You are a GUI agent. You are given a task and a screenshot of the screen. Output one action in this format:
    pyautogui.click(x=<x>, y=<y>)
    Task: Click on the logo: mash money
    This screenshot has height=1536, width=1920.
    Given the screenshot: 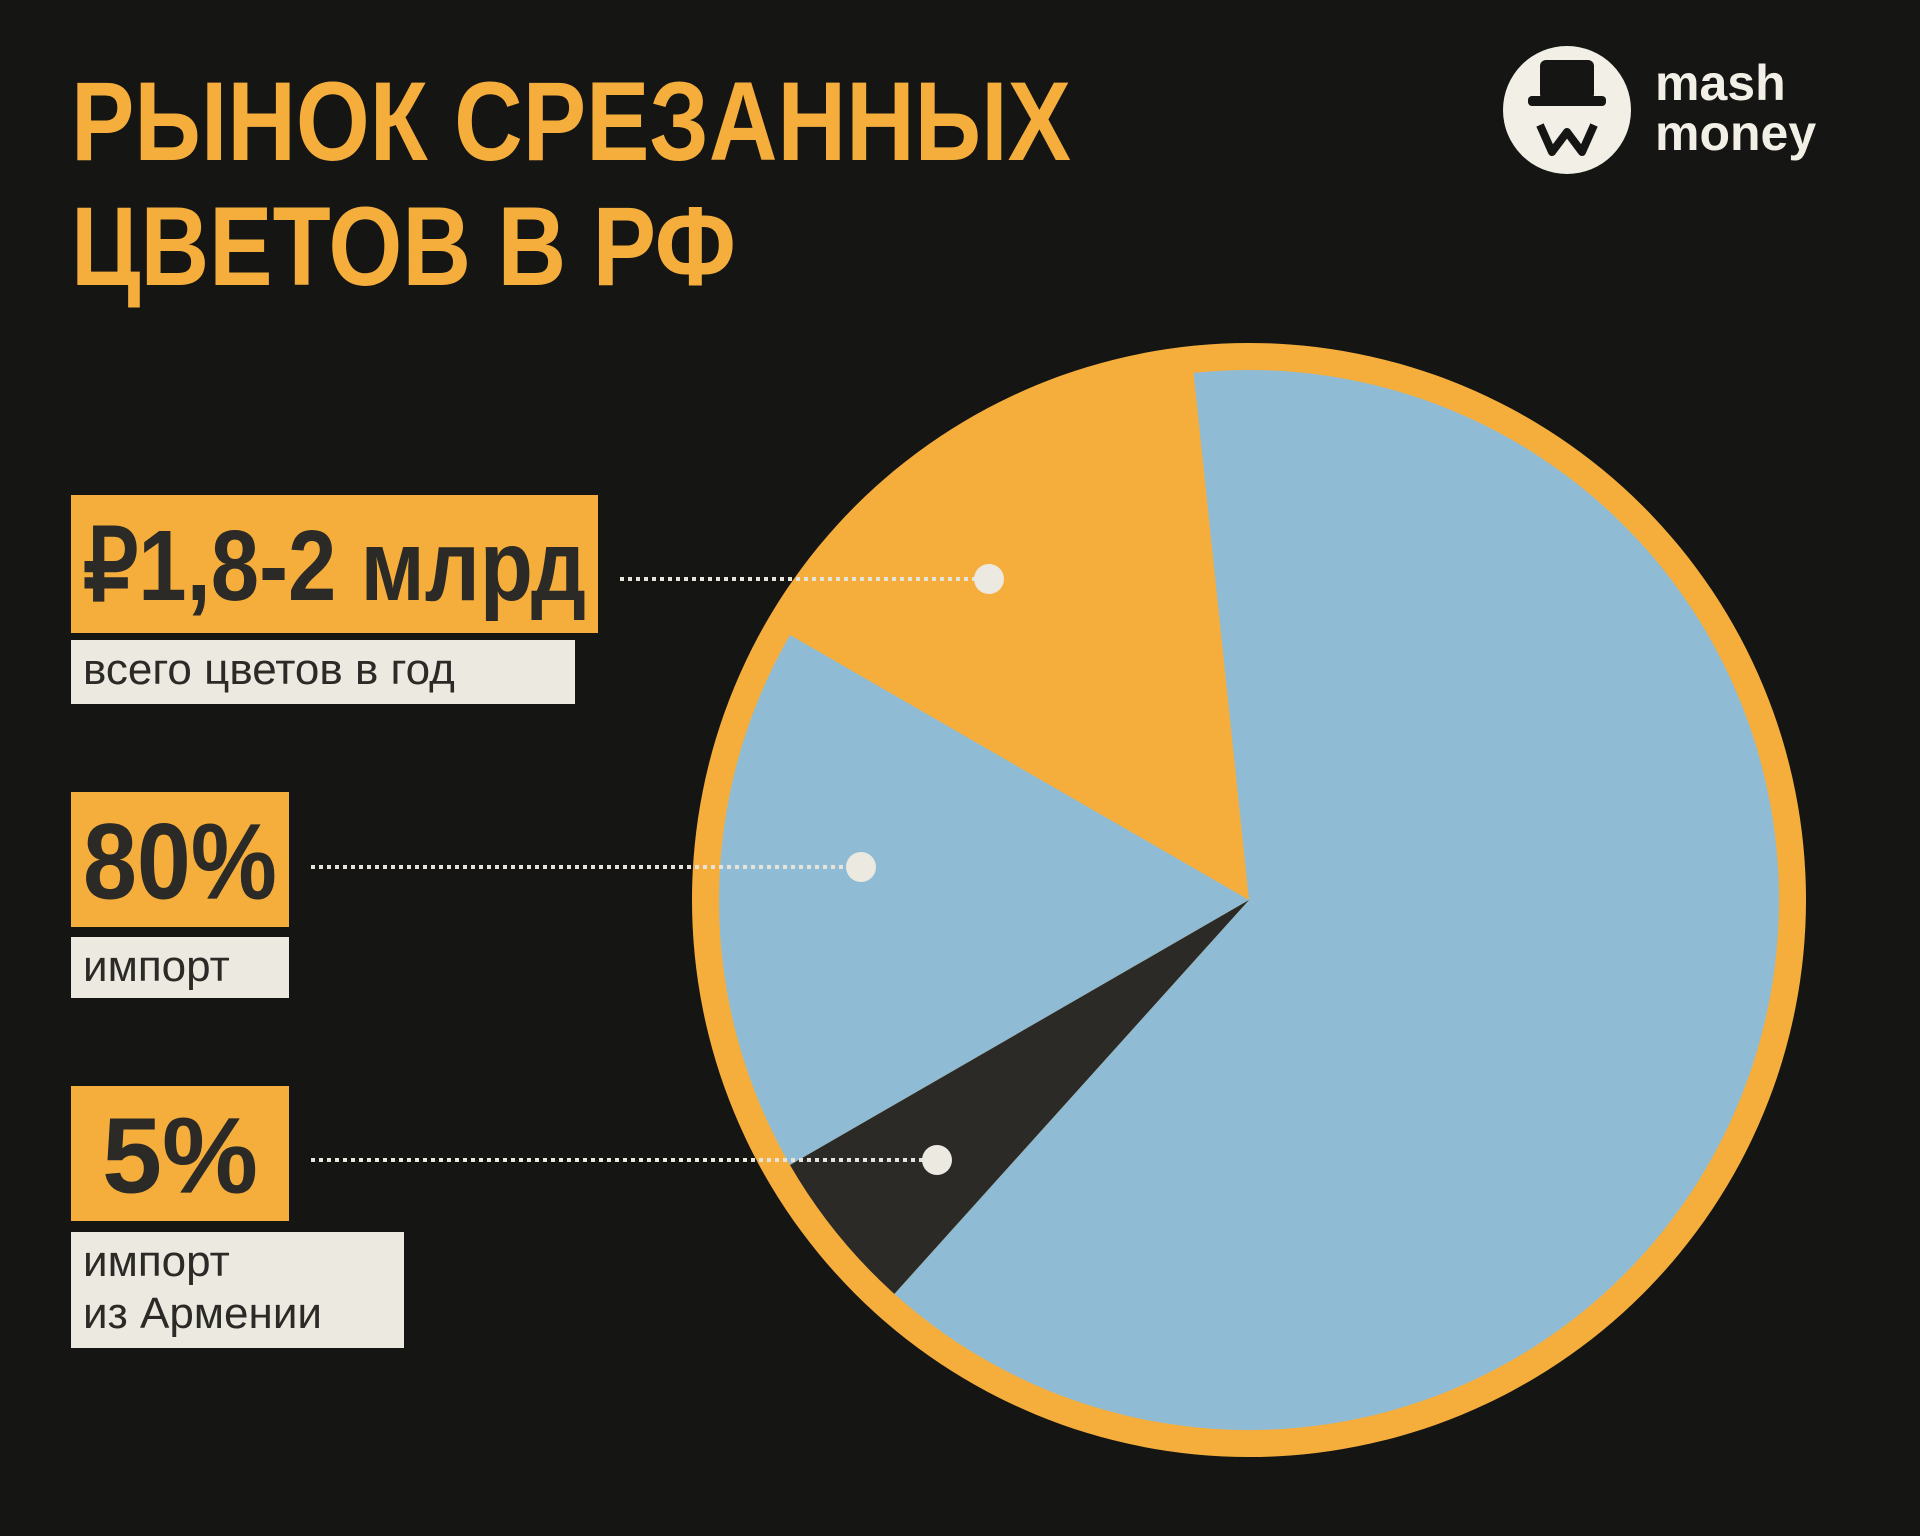 What is the action you would take?
    pyautogui.click(x=1659, y=110)
    